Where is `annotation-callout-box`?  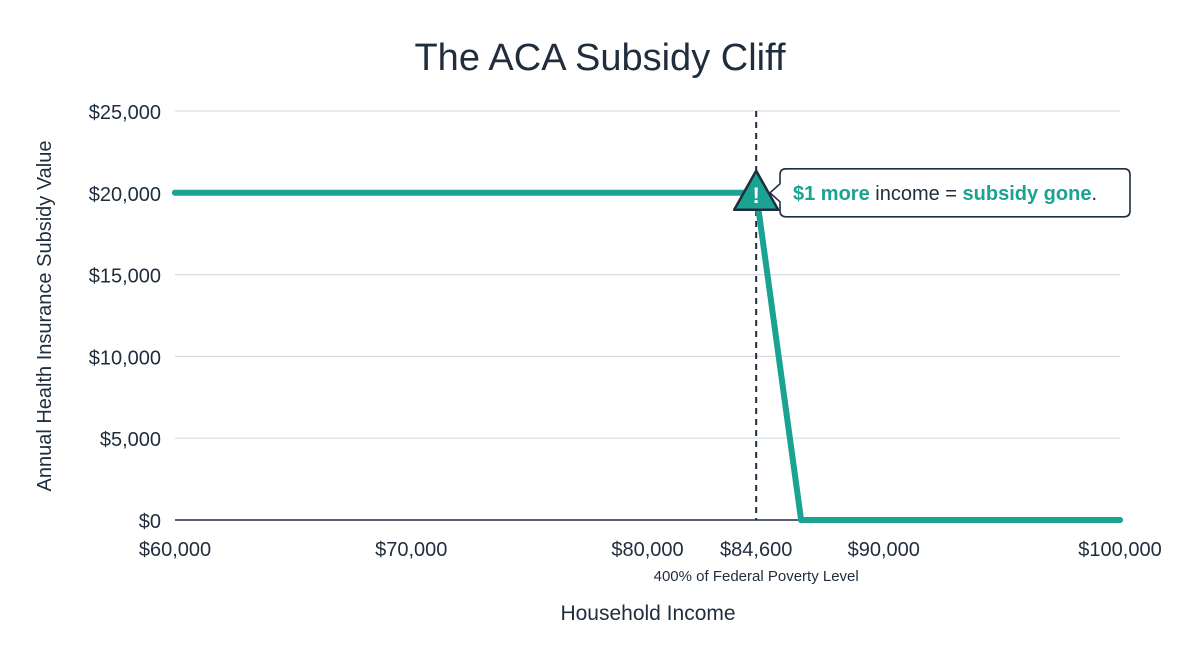
annotation-callout-box is located at coordinates (950, 193).